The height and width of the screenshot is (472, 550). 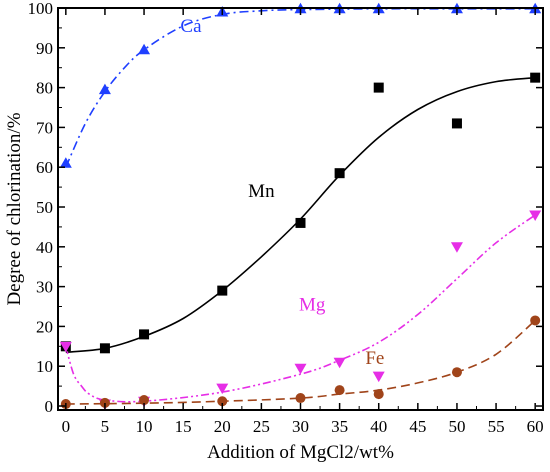 I want to click on y-tick-label: 0, so click(x=49, y=406).